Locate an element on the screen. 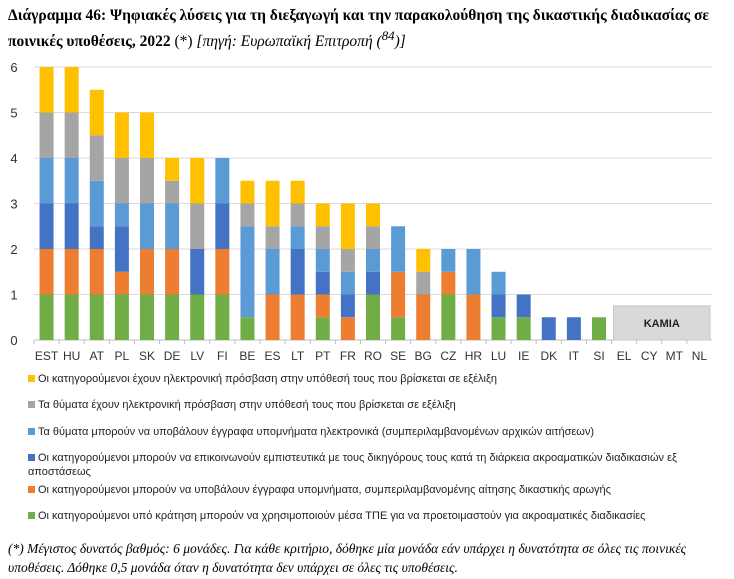 The height and width of the screenshot is (579, 734). x-tick-label: BG is located at coordinates (423, 356).